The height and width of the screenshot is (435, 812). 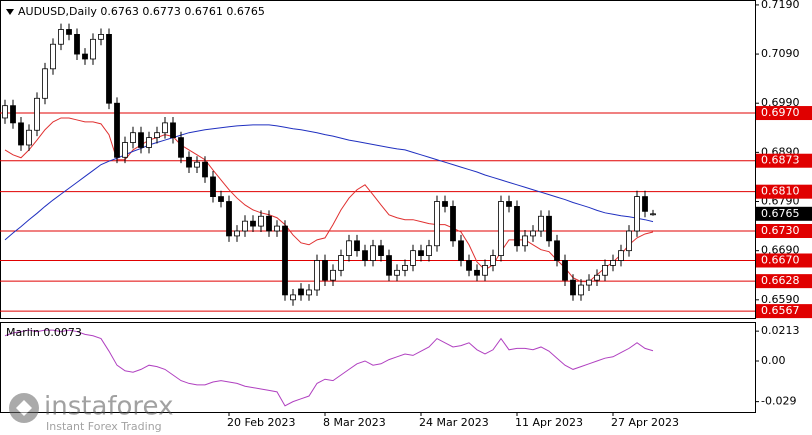 What do you see at coordinates (780, 191) in the screenshot?
I see `level-label: 0.6810` at bounding box center [780, 191].